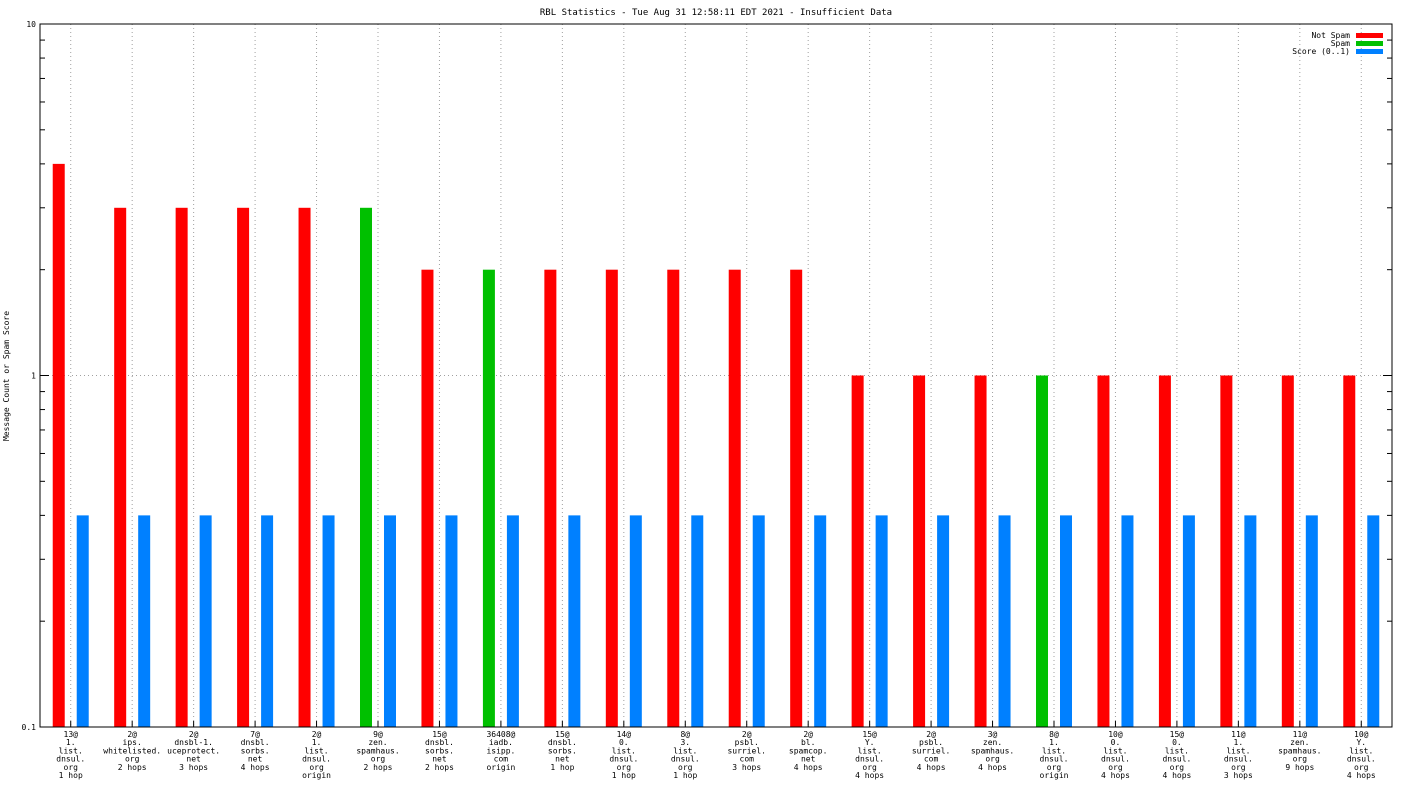 This screenshot has width=1408, height=792. What do you see at coordinates (132, 742) in the screenshot?
I see `x-tick-label-line: ips.` at bounding box center [132, 742].